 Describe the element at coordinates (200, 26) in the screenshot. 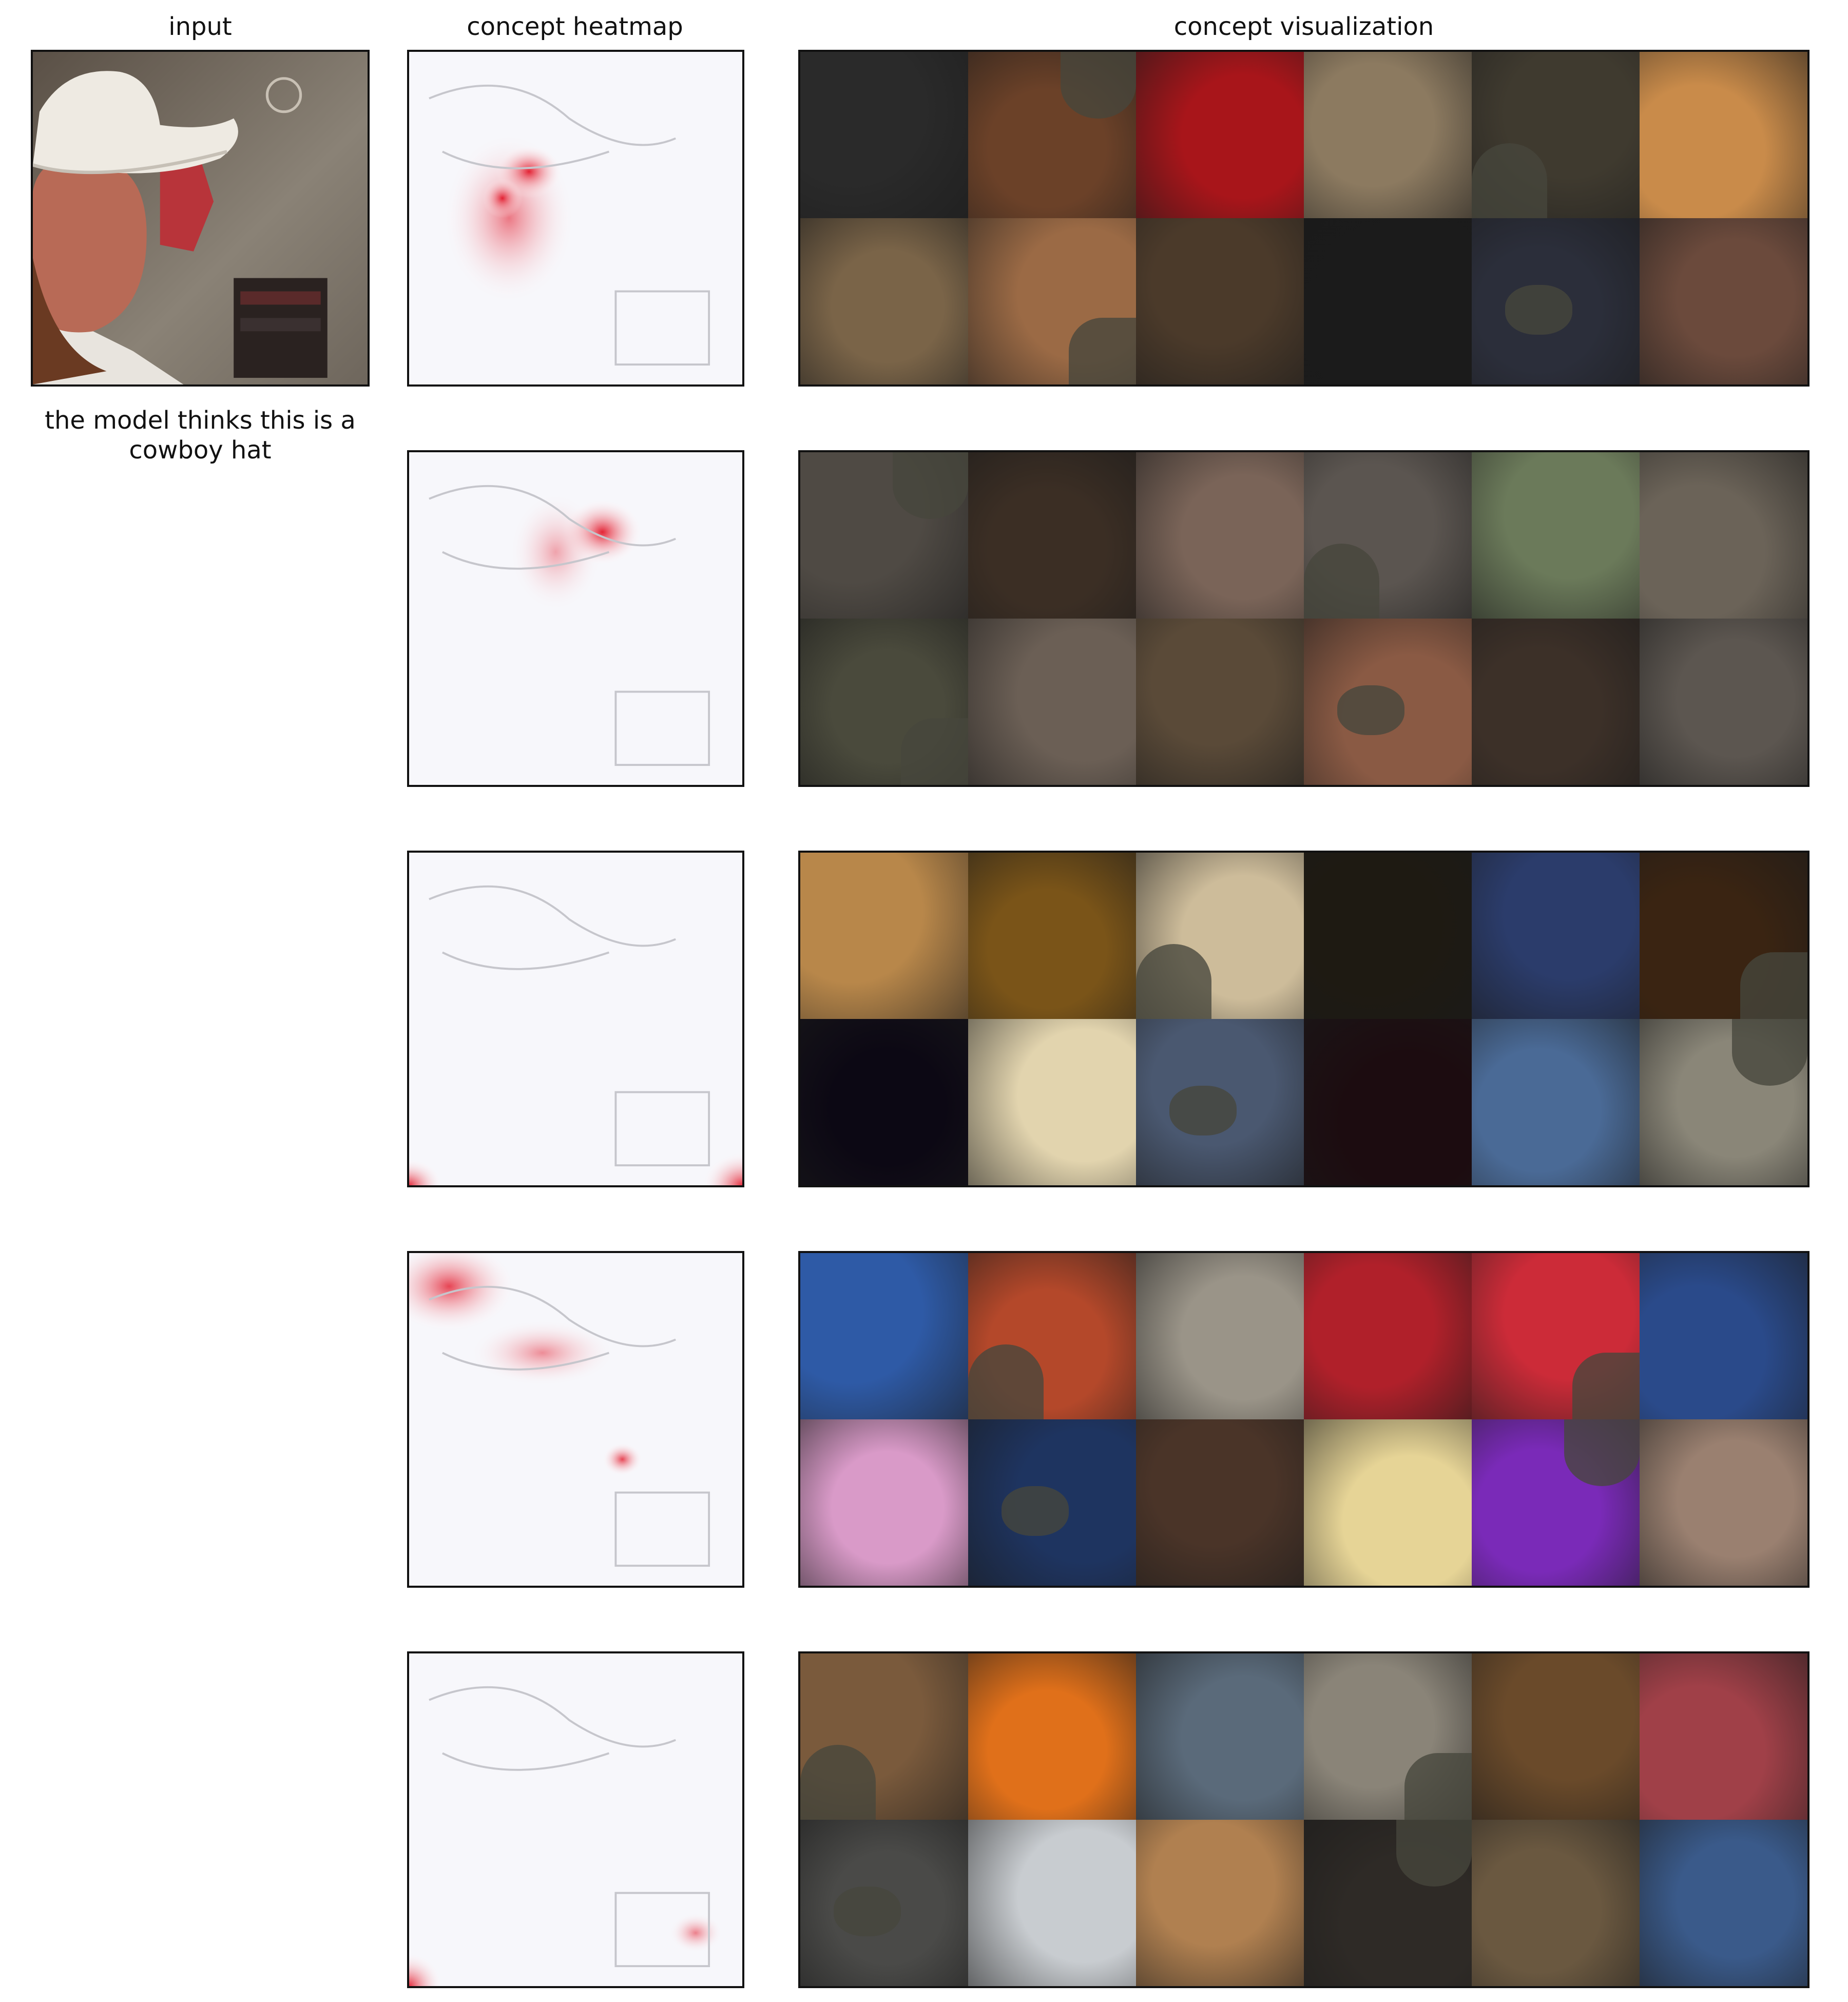

I see `input-column-header: input` at that location.